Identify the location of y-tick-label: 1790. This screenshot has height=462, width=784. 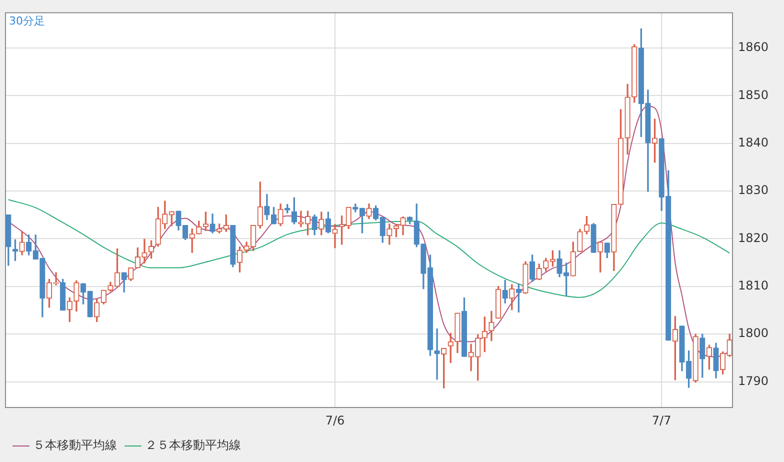
(753, 381).